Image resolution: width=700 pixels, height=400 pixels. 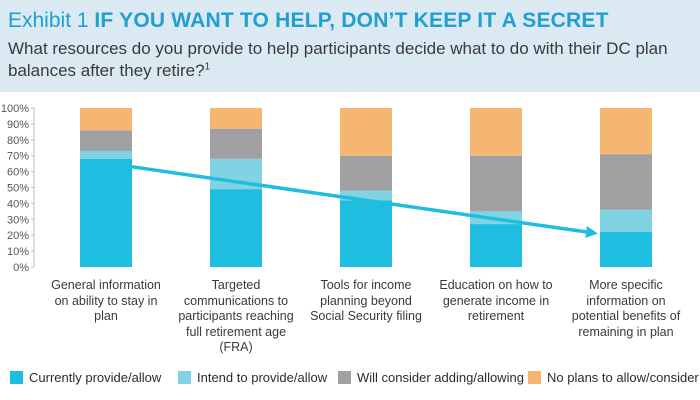 I want to click on footnote-marker: 1, so click(x=207, y=67).